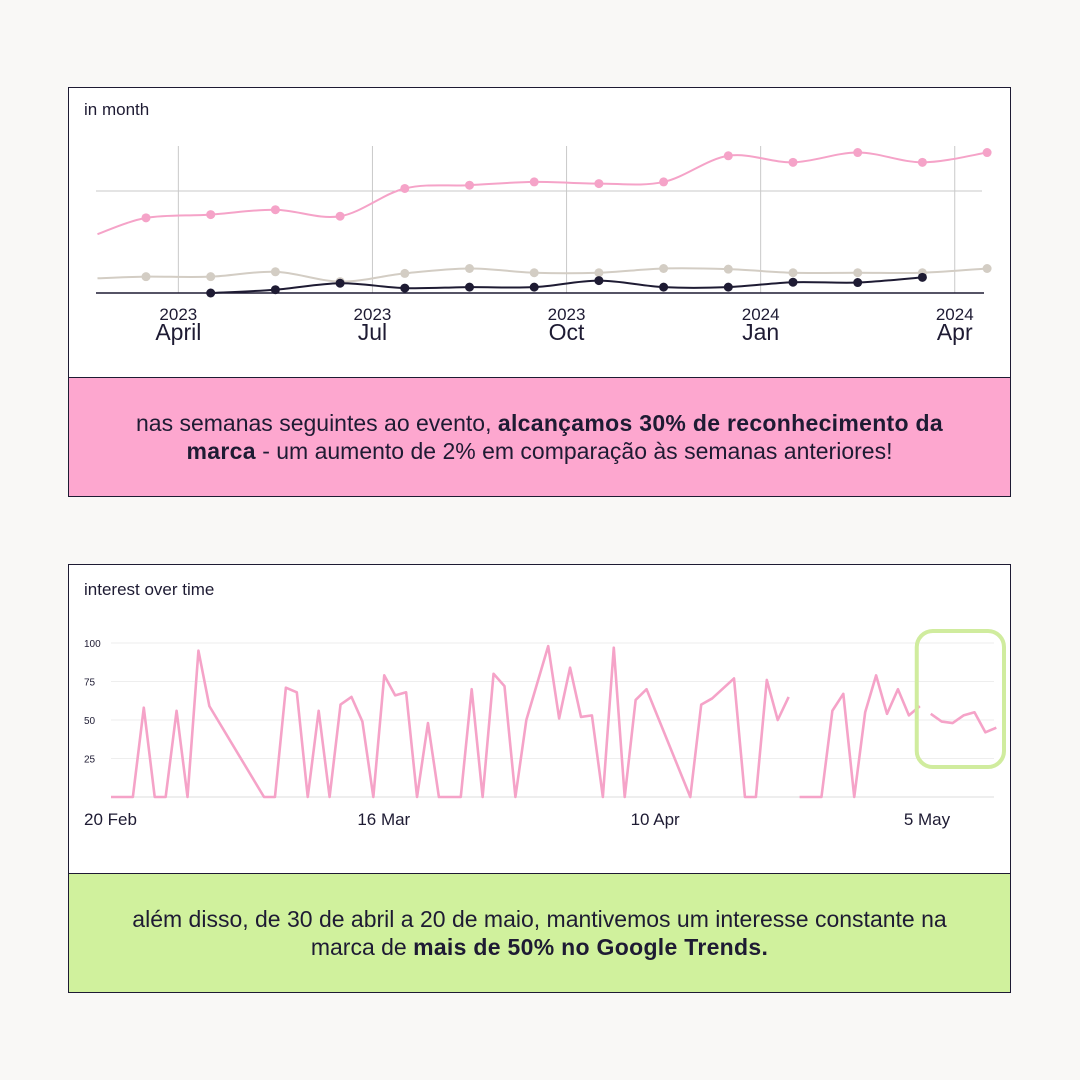 This screenshot has width=1080, height=1080. Describe the element at coordinates (655, 819) in the screenshot. I see `chart2-xtick: 10 Apr` at that location.